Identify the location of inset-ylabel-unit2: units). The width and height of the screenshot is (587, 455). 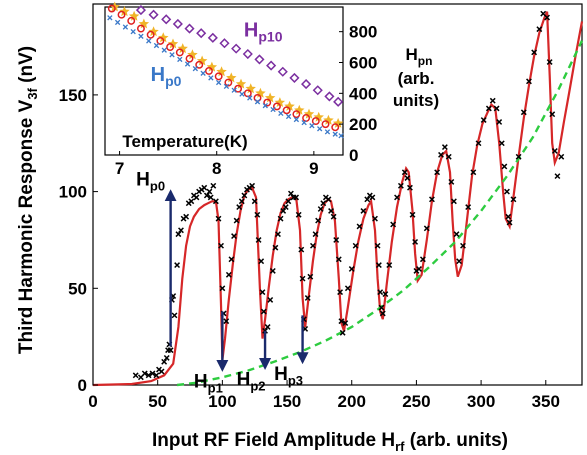
(416, 100).